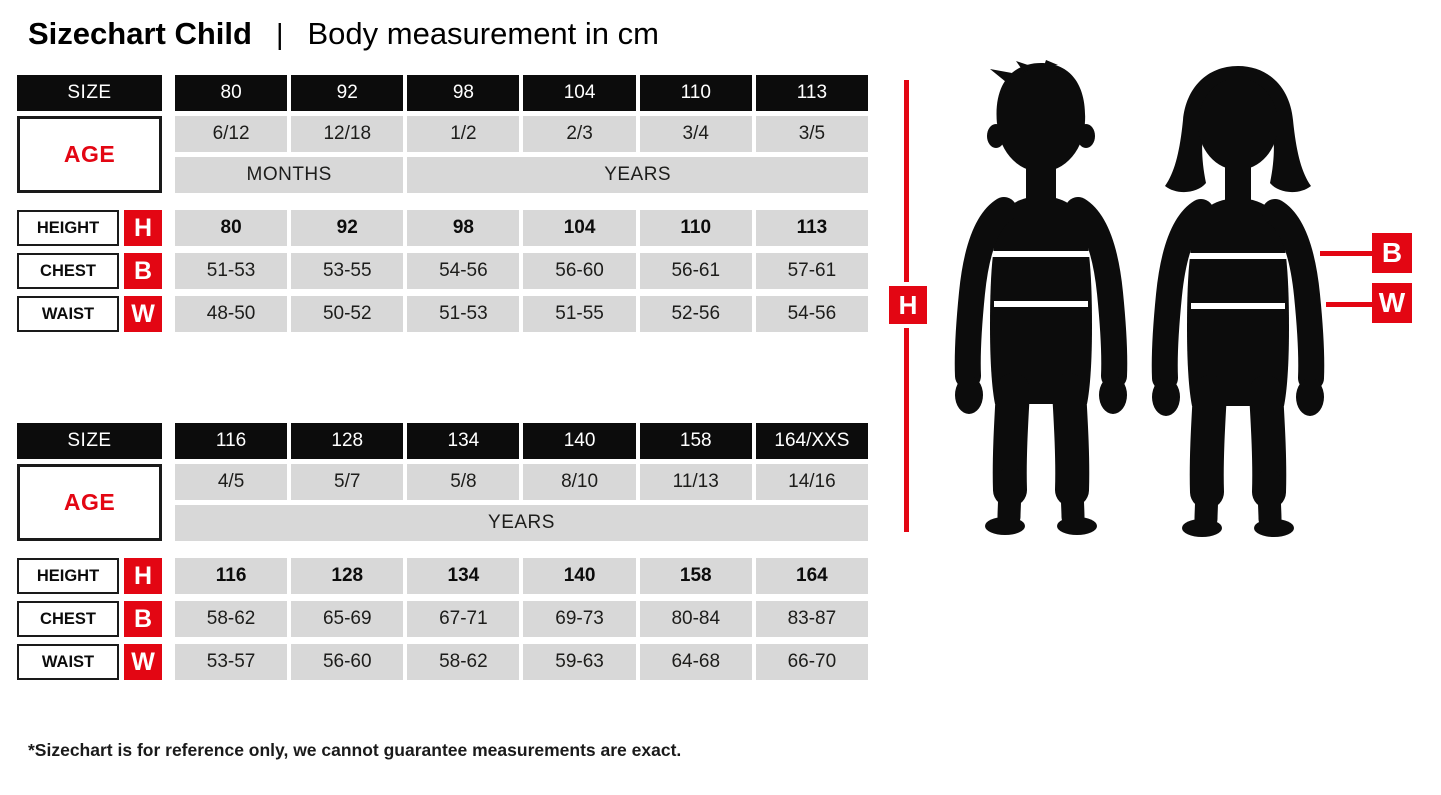 Image resolution: width=1441 pixels, height=795 pixels. Describe the element at coordinates (463, 662) in the screenshot. I see `waist-value: 58-62` at that location.